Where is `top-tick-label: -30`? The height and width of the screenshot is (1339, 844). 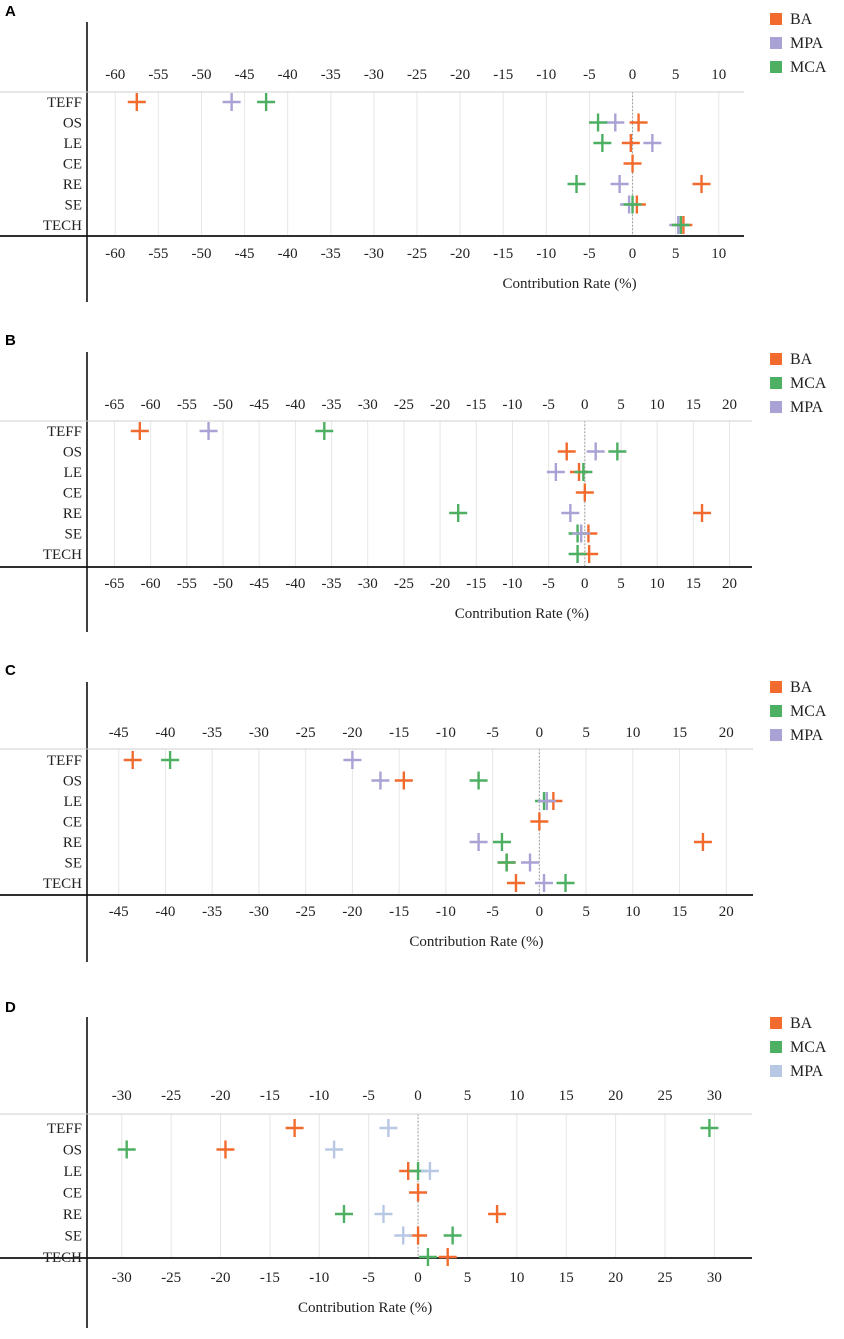 top-tick-label: -30 is located at coordinates (374, 75).